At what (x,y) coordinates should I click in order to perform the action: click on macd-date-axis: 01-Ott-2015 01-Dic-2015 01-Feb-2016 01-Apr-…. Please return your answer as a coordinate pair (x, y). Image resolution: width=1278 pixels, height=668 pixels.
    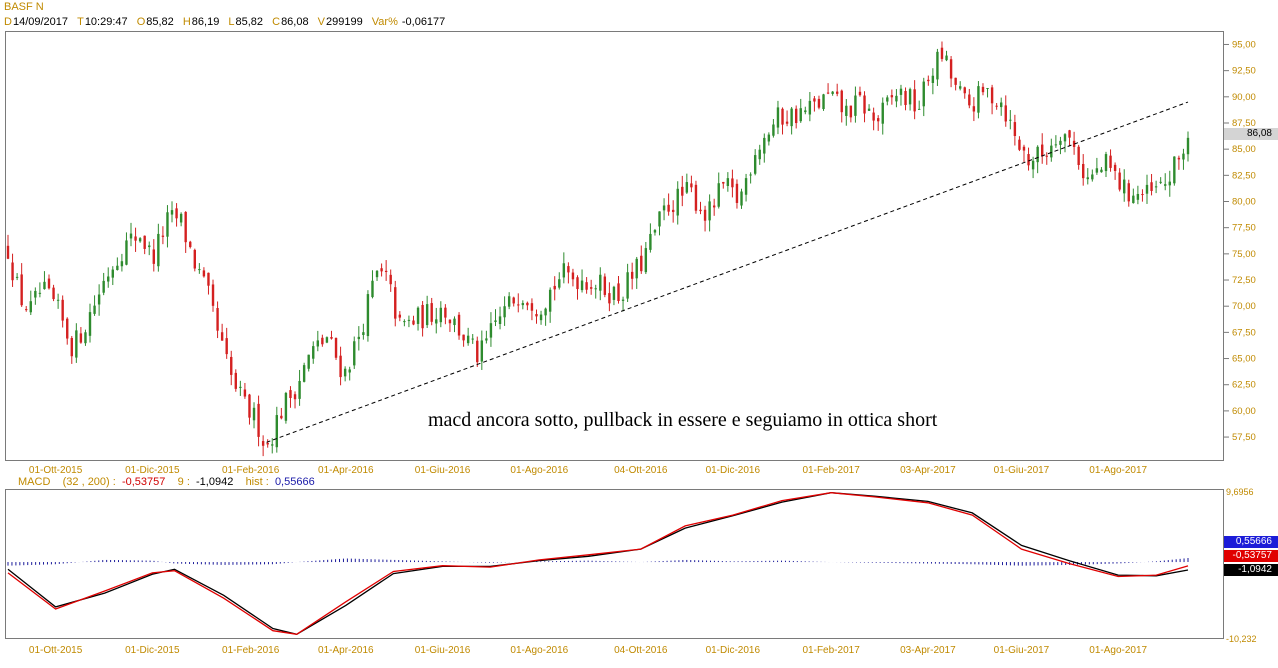
    Looking at the image, I should click on (588, 650).